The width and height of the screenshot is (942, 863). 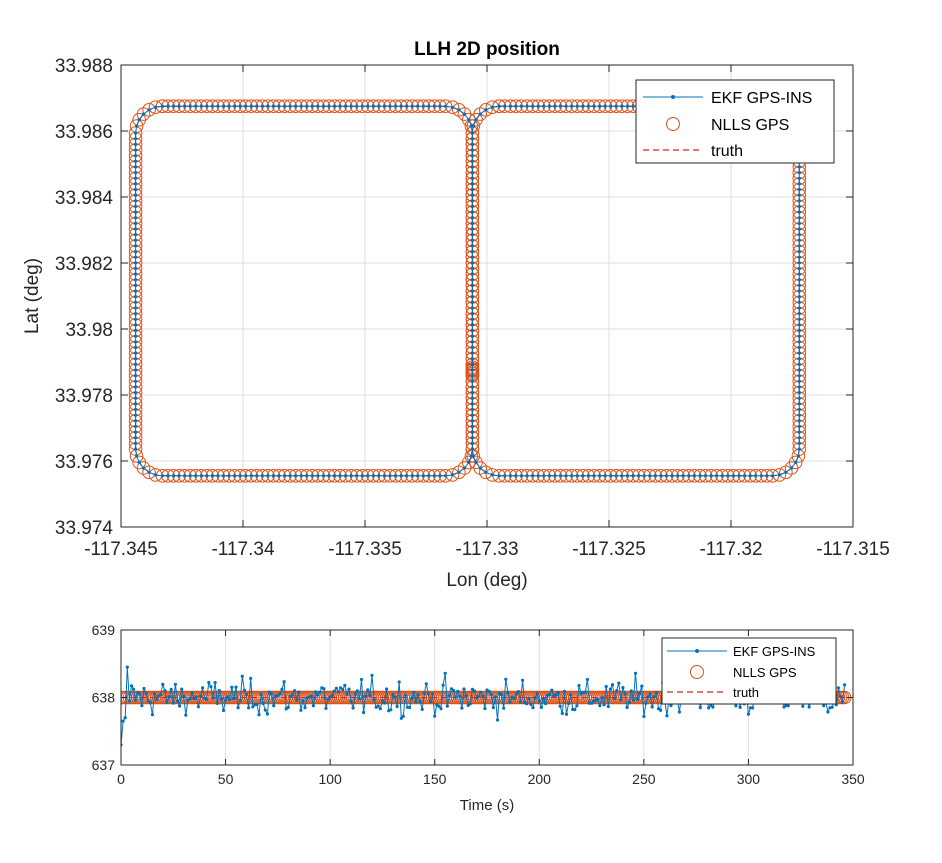 What do you see at coordinates (330, 779) in the screenshot?
I see `altitude-x-tick-label: 100` at bounding box center [330, 779].